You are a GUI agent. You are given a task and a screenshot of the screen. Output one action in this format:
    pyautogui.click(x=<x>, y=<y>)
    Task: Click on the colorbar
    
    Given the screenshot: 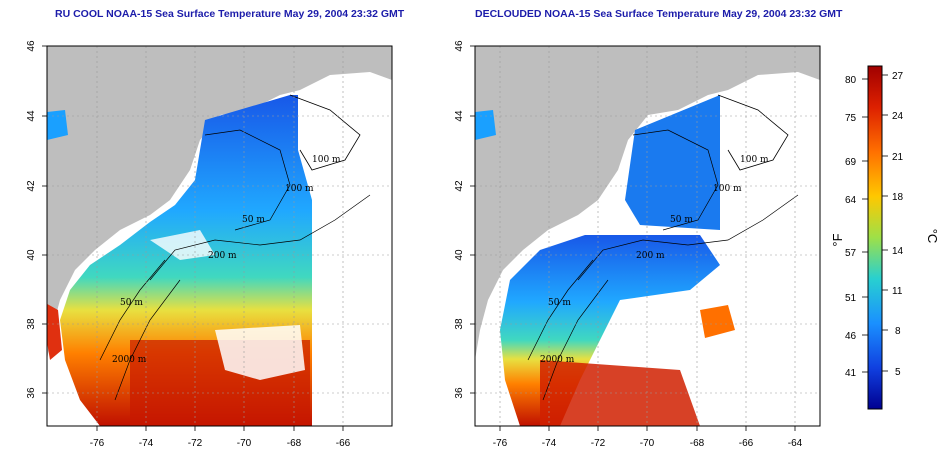 What is the action you would take?
    pyautogui.click(x=875, y=237)
    